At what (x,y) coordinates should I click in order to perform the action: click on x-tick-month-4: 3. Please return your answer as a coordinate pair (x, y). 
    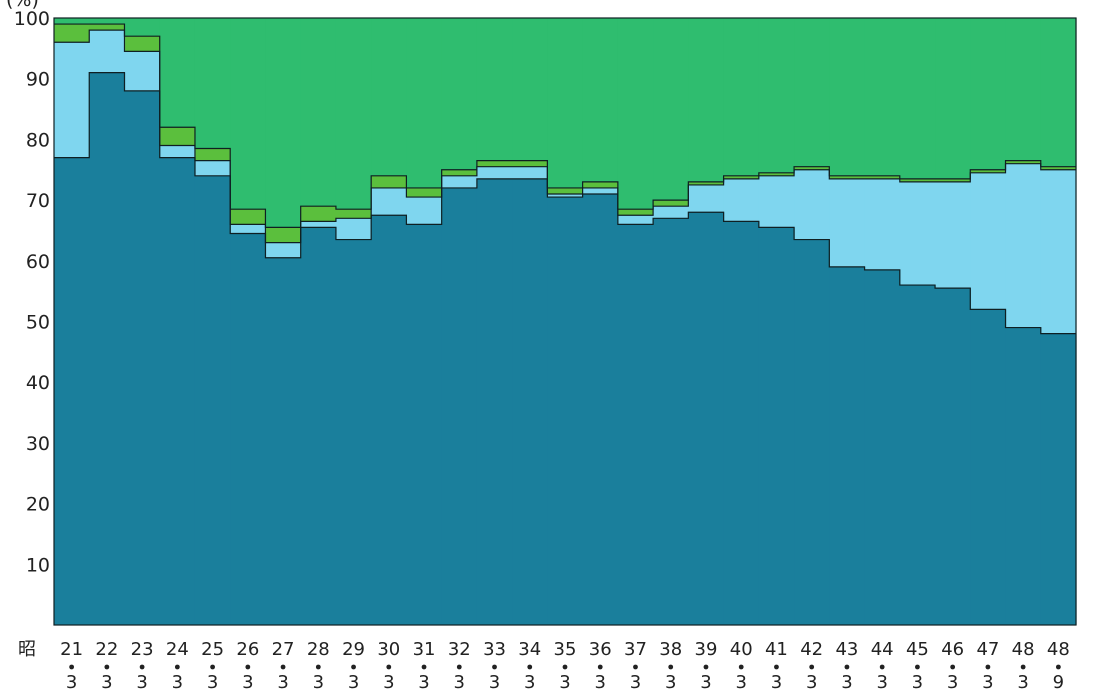
    Looking at the image, I should click on (212, 682).